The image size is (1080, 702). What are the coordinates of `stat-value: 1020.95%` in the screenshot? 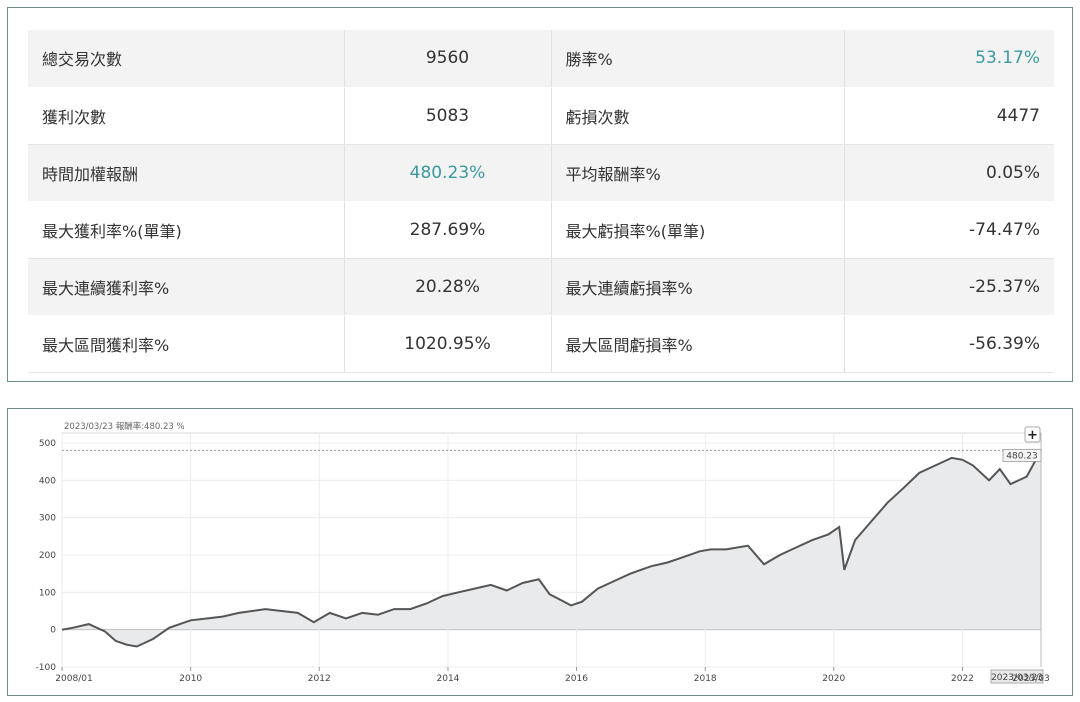 It's located at (447, 343).